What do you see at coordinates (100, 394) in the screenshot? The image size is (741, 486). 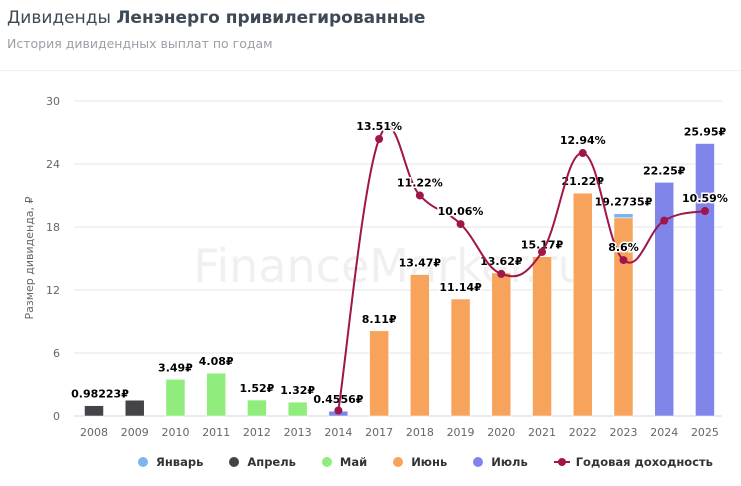 I see `bar-data-label: 0.98223₽` at bounding box center [100, 394].